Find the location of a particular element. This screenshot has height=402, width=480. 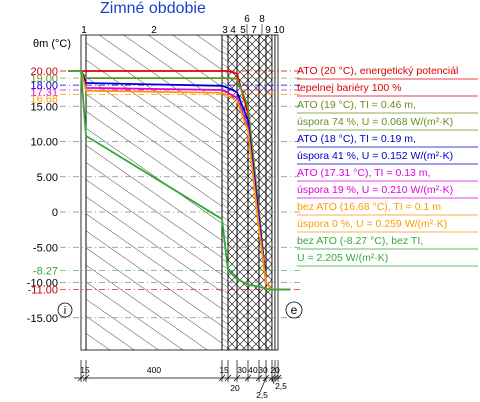

y-tick: -5.00 is located at coordinates (45, 248).